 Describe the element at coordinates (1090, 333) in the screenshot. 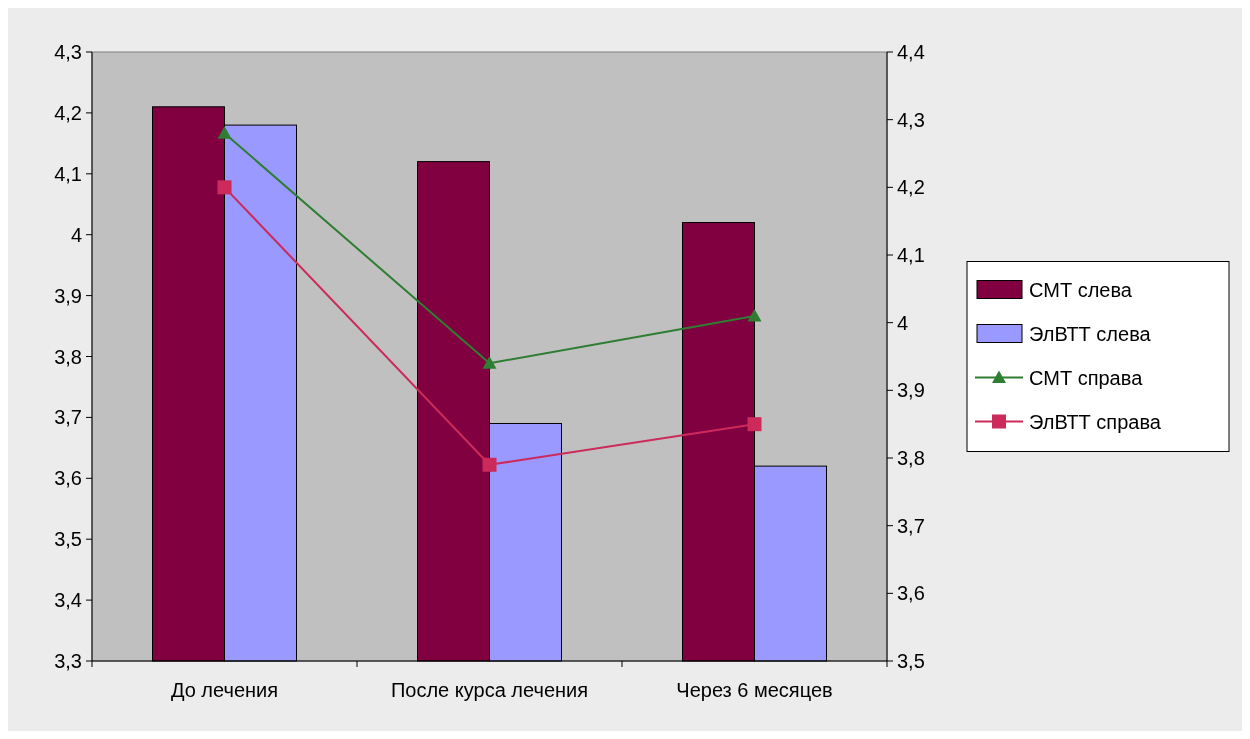

I see `legend-label: ЭлВТТ слева` at that location.